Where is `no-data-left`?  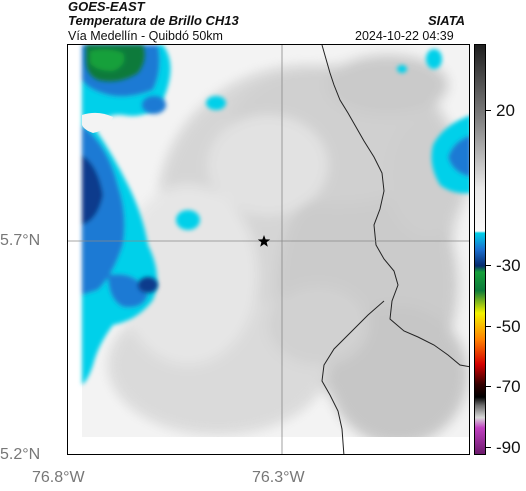 no-data-left is located at coordinates (75, 249).